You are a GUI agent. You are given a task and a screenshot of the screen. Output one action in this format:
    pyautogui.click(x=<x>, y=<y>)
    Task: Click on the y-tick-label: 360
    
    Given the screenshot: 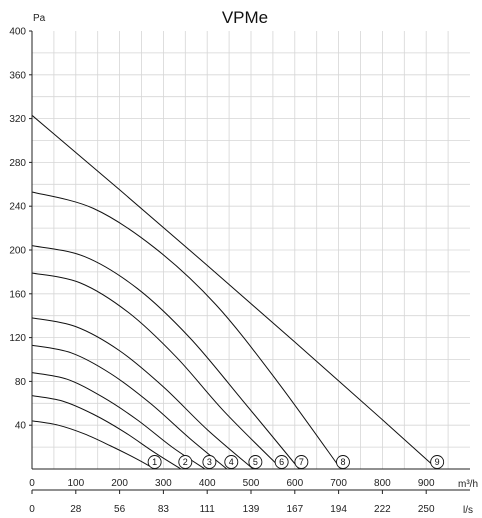 What is the action you would take?
    pyautogui.click(x=17, y=75)
    